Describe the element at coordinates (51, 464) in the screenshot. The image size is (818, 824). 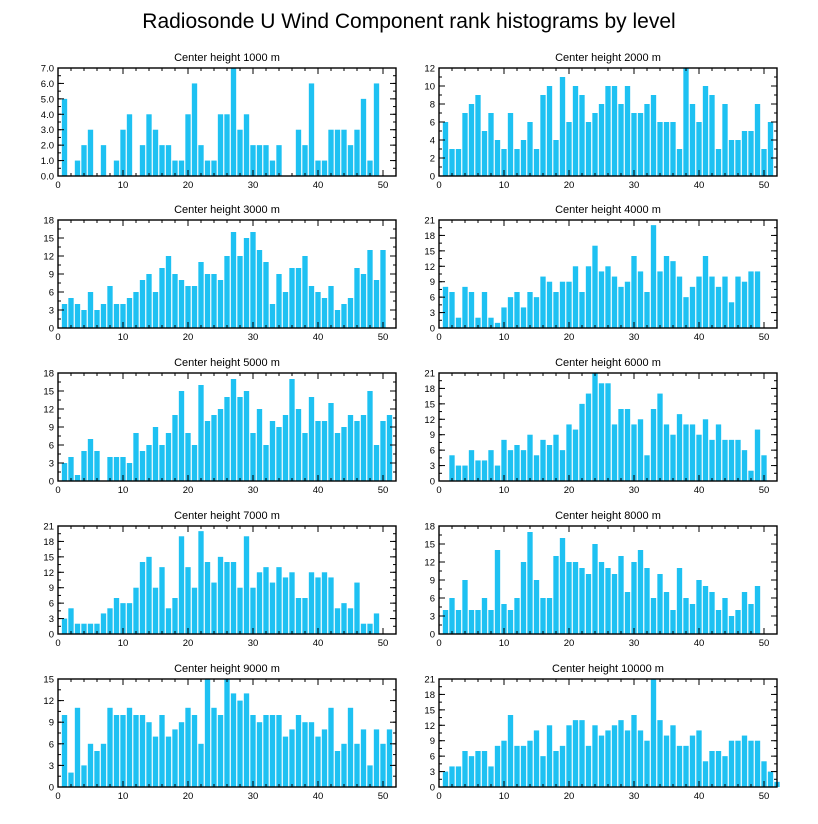
I see `y-tick-label: 3` at that location.